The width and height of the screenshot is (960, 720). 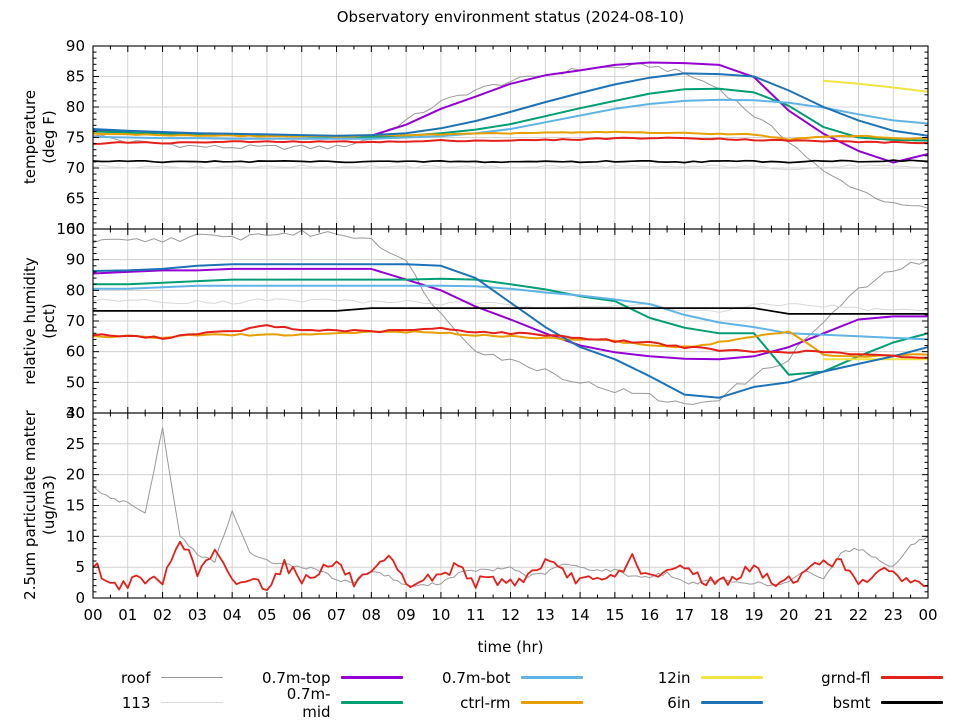 What do you see at coordinates (406, 615) in the screenshot?
I see `xtick-label: 09` at bounding box center [406, 615].